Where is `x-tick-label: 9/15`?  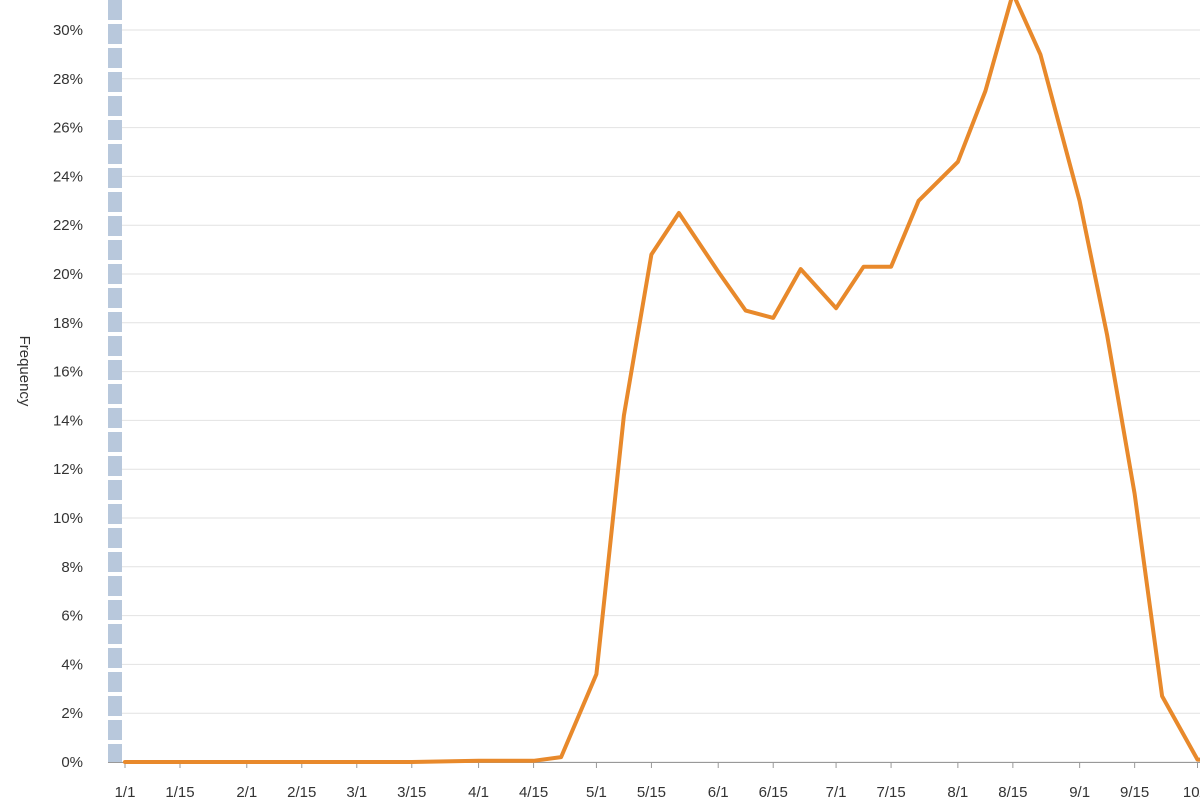 x-tick-label: 9/15 is located at coordinates (1134, 792).